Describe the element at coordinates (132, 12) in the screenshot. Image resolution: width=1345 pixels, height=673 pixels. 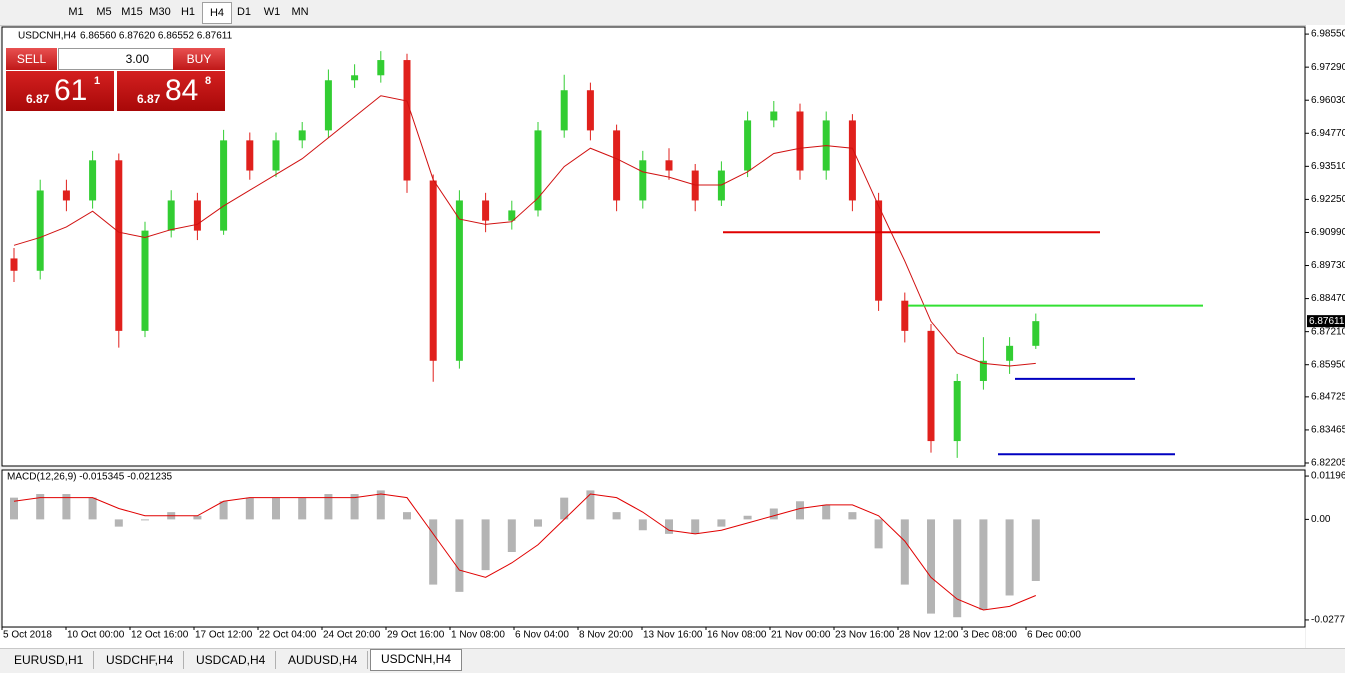
I see `timeframe-button: M15` at that location.